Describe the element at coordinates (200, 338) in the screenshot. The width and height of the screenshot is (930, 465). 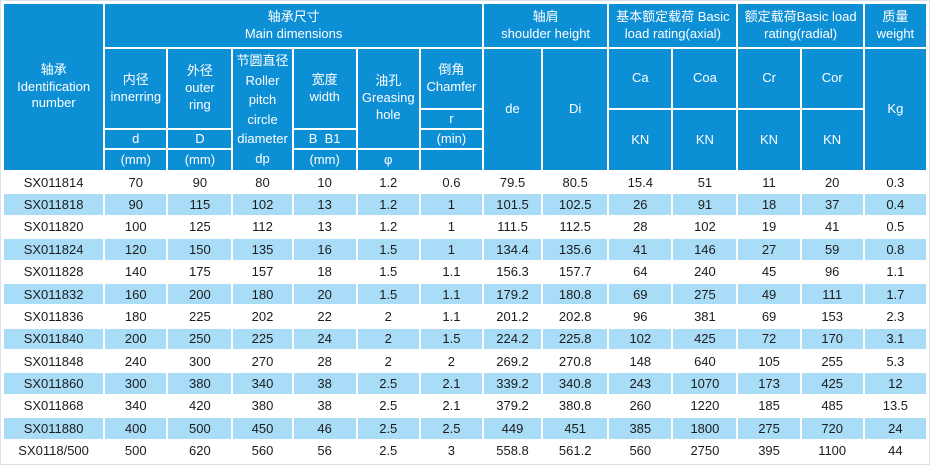
I see `value-cell: 250` at that location.